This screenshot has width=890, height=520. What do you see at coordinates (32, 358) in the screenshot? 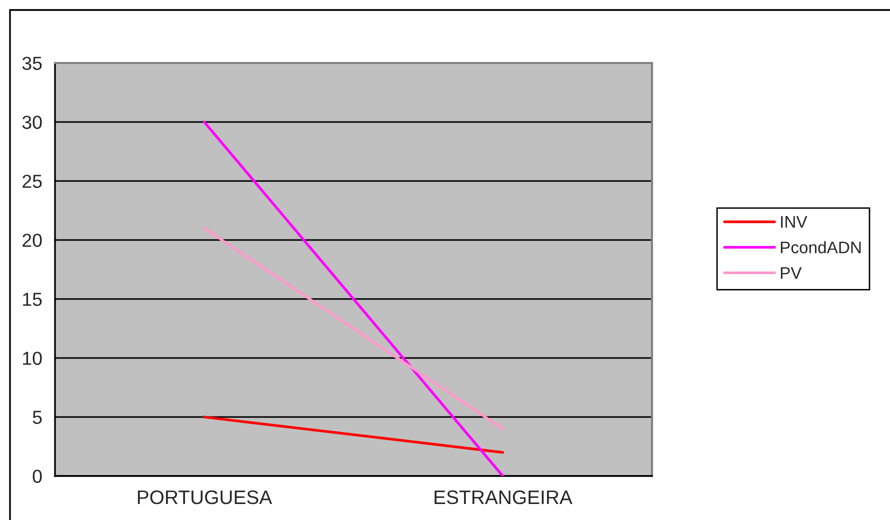
I see `y-tick-label: 10` at bounding box center [32, 358].